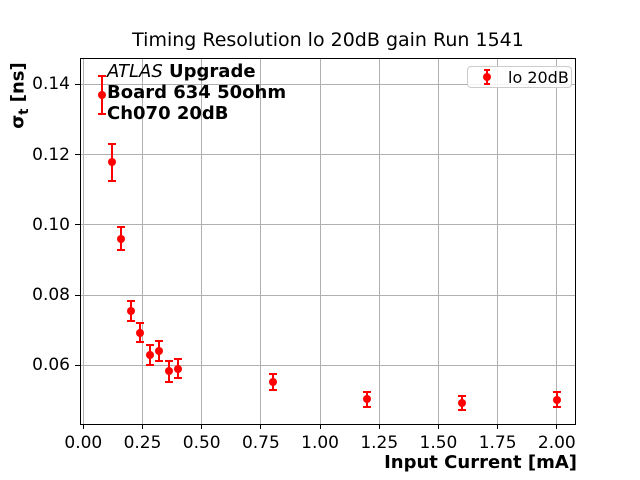  I want to click on x-tick-label: 0.25, so click(142, 443).